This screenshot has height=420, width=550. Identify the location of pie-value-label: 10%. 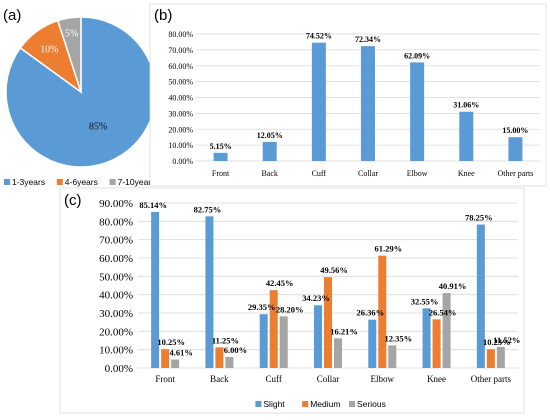
(49, 49).